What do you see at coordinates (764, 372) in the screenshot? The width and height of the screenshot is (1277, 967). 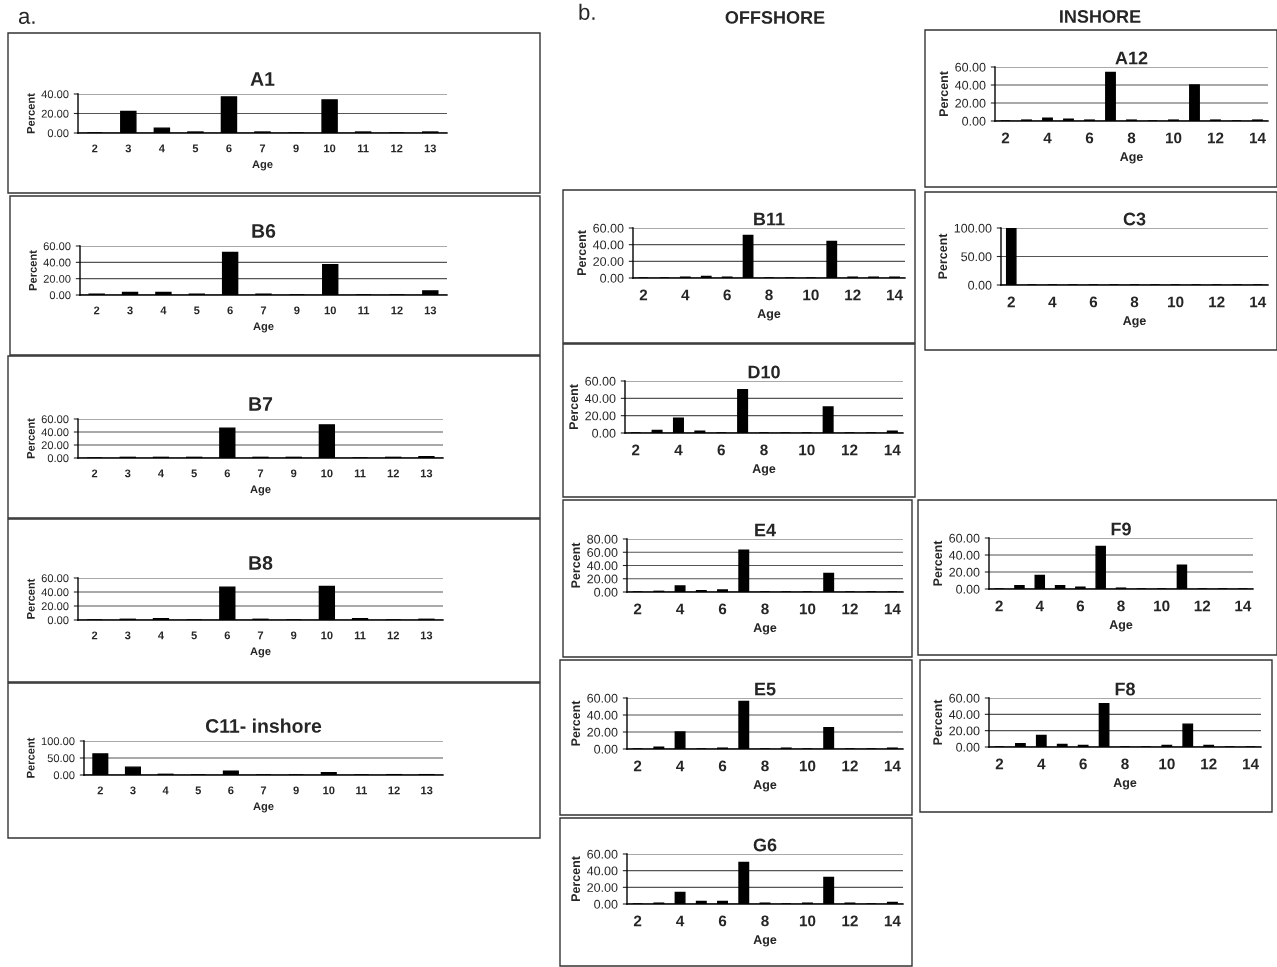 I see `chart-title: D10` at bounding box center [764, 372].